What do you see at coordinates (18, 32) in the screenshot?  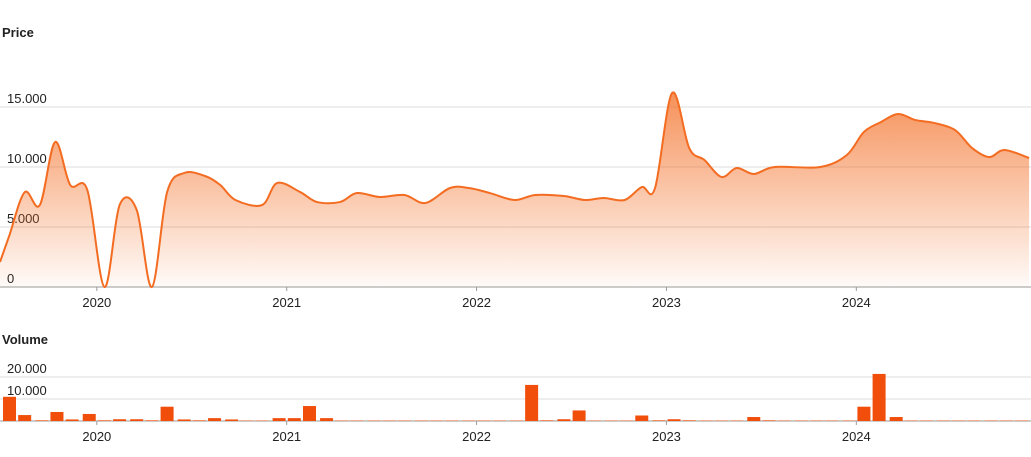 I see `chart-title: Price` at bounding box center [18, 32].